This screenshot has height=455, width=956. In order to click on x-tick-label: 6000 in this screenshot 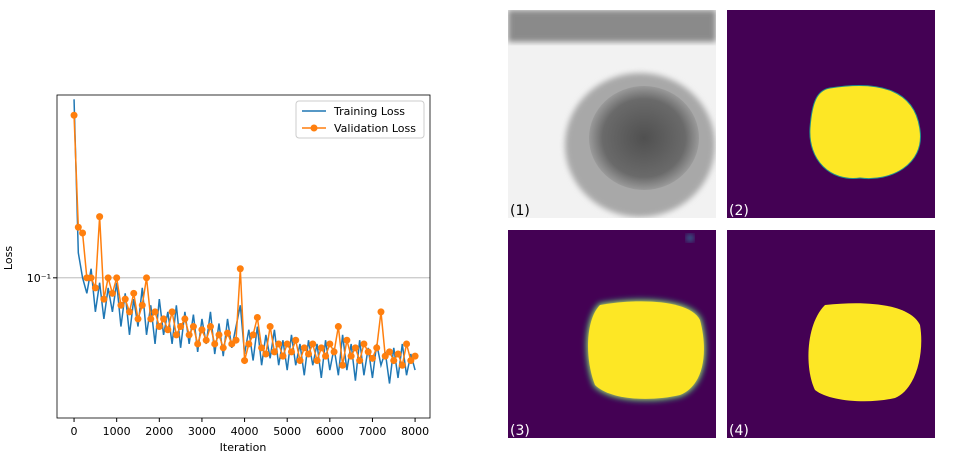, I will do `click(330, 431)`.